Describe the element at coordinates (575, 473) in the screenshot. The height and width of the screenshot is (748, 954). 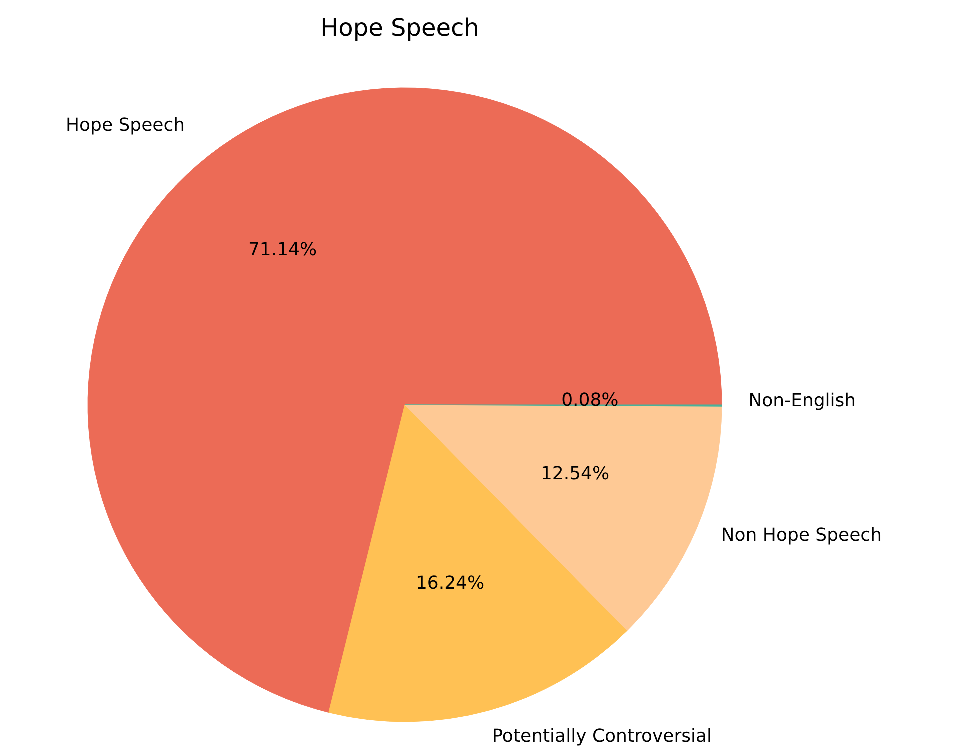
I see `data-label: 12.54%` at that location.